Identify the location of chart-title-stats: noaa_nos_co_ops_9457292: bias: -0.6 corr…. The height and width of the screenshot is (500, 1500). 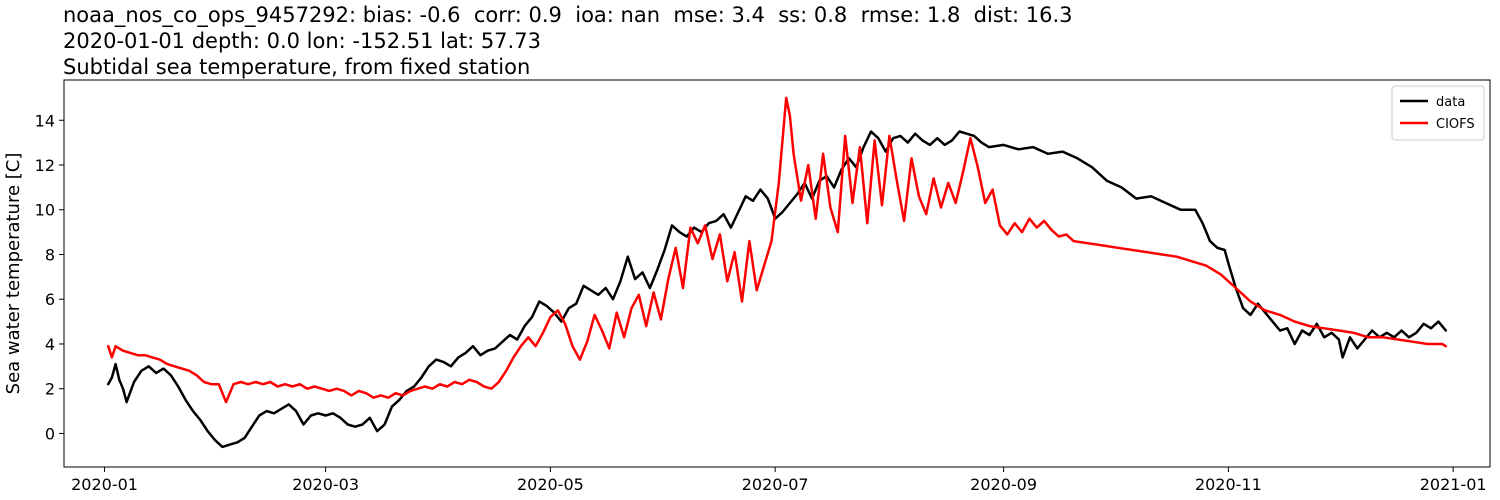
(568, 15).